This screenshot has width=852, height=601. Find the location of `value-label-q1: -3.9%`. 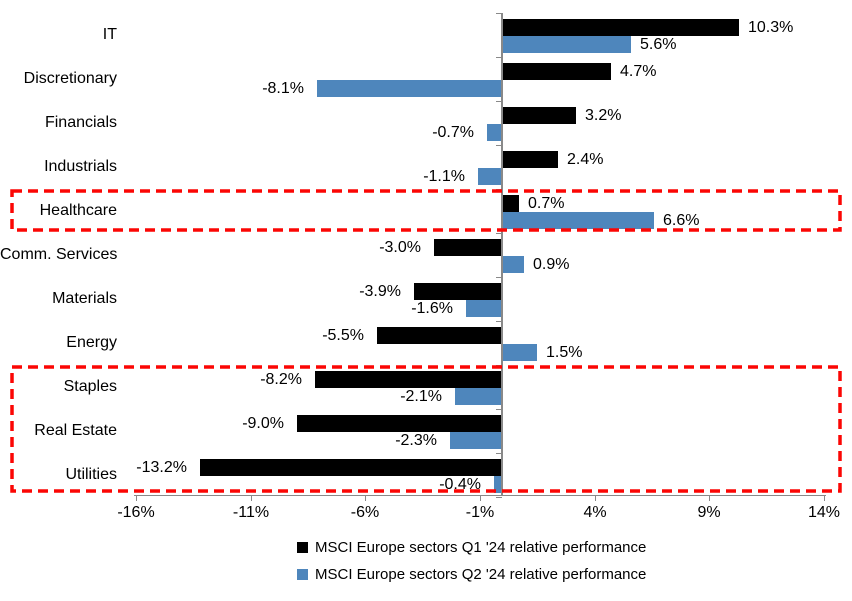

value-label-q1: -3.9% is located at coordinates (380, 291).